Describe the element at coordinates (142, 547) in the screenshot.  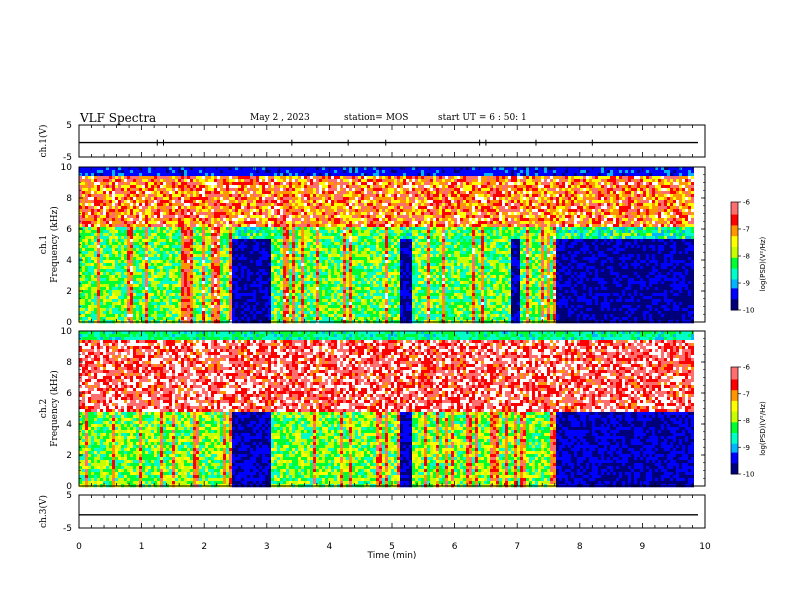
I see `x-tick-label: 1` at that location.